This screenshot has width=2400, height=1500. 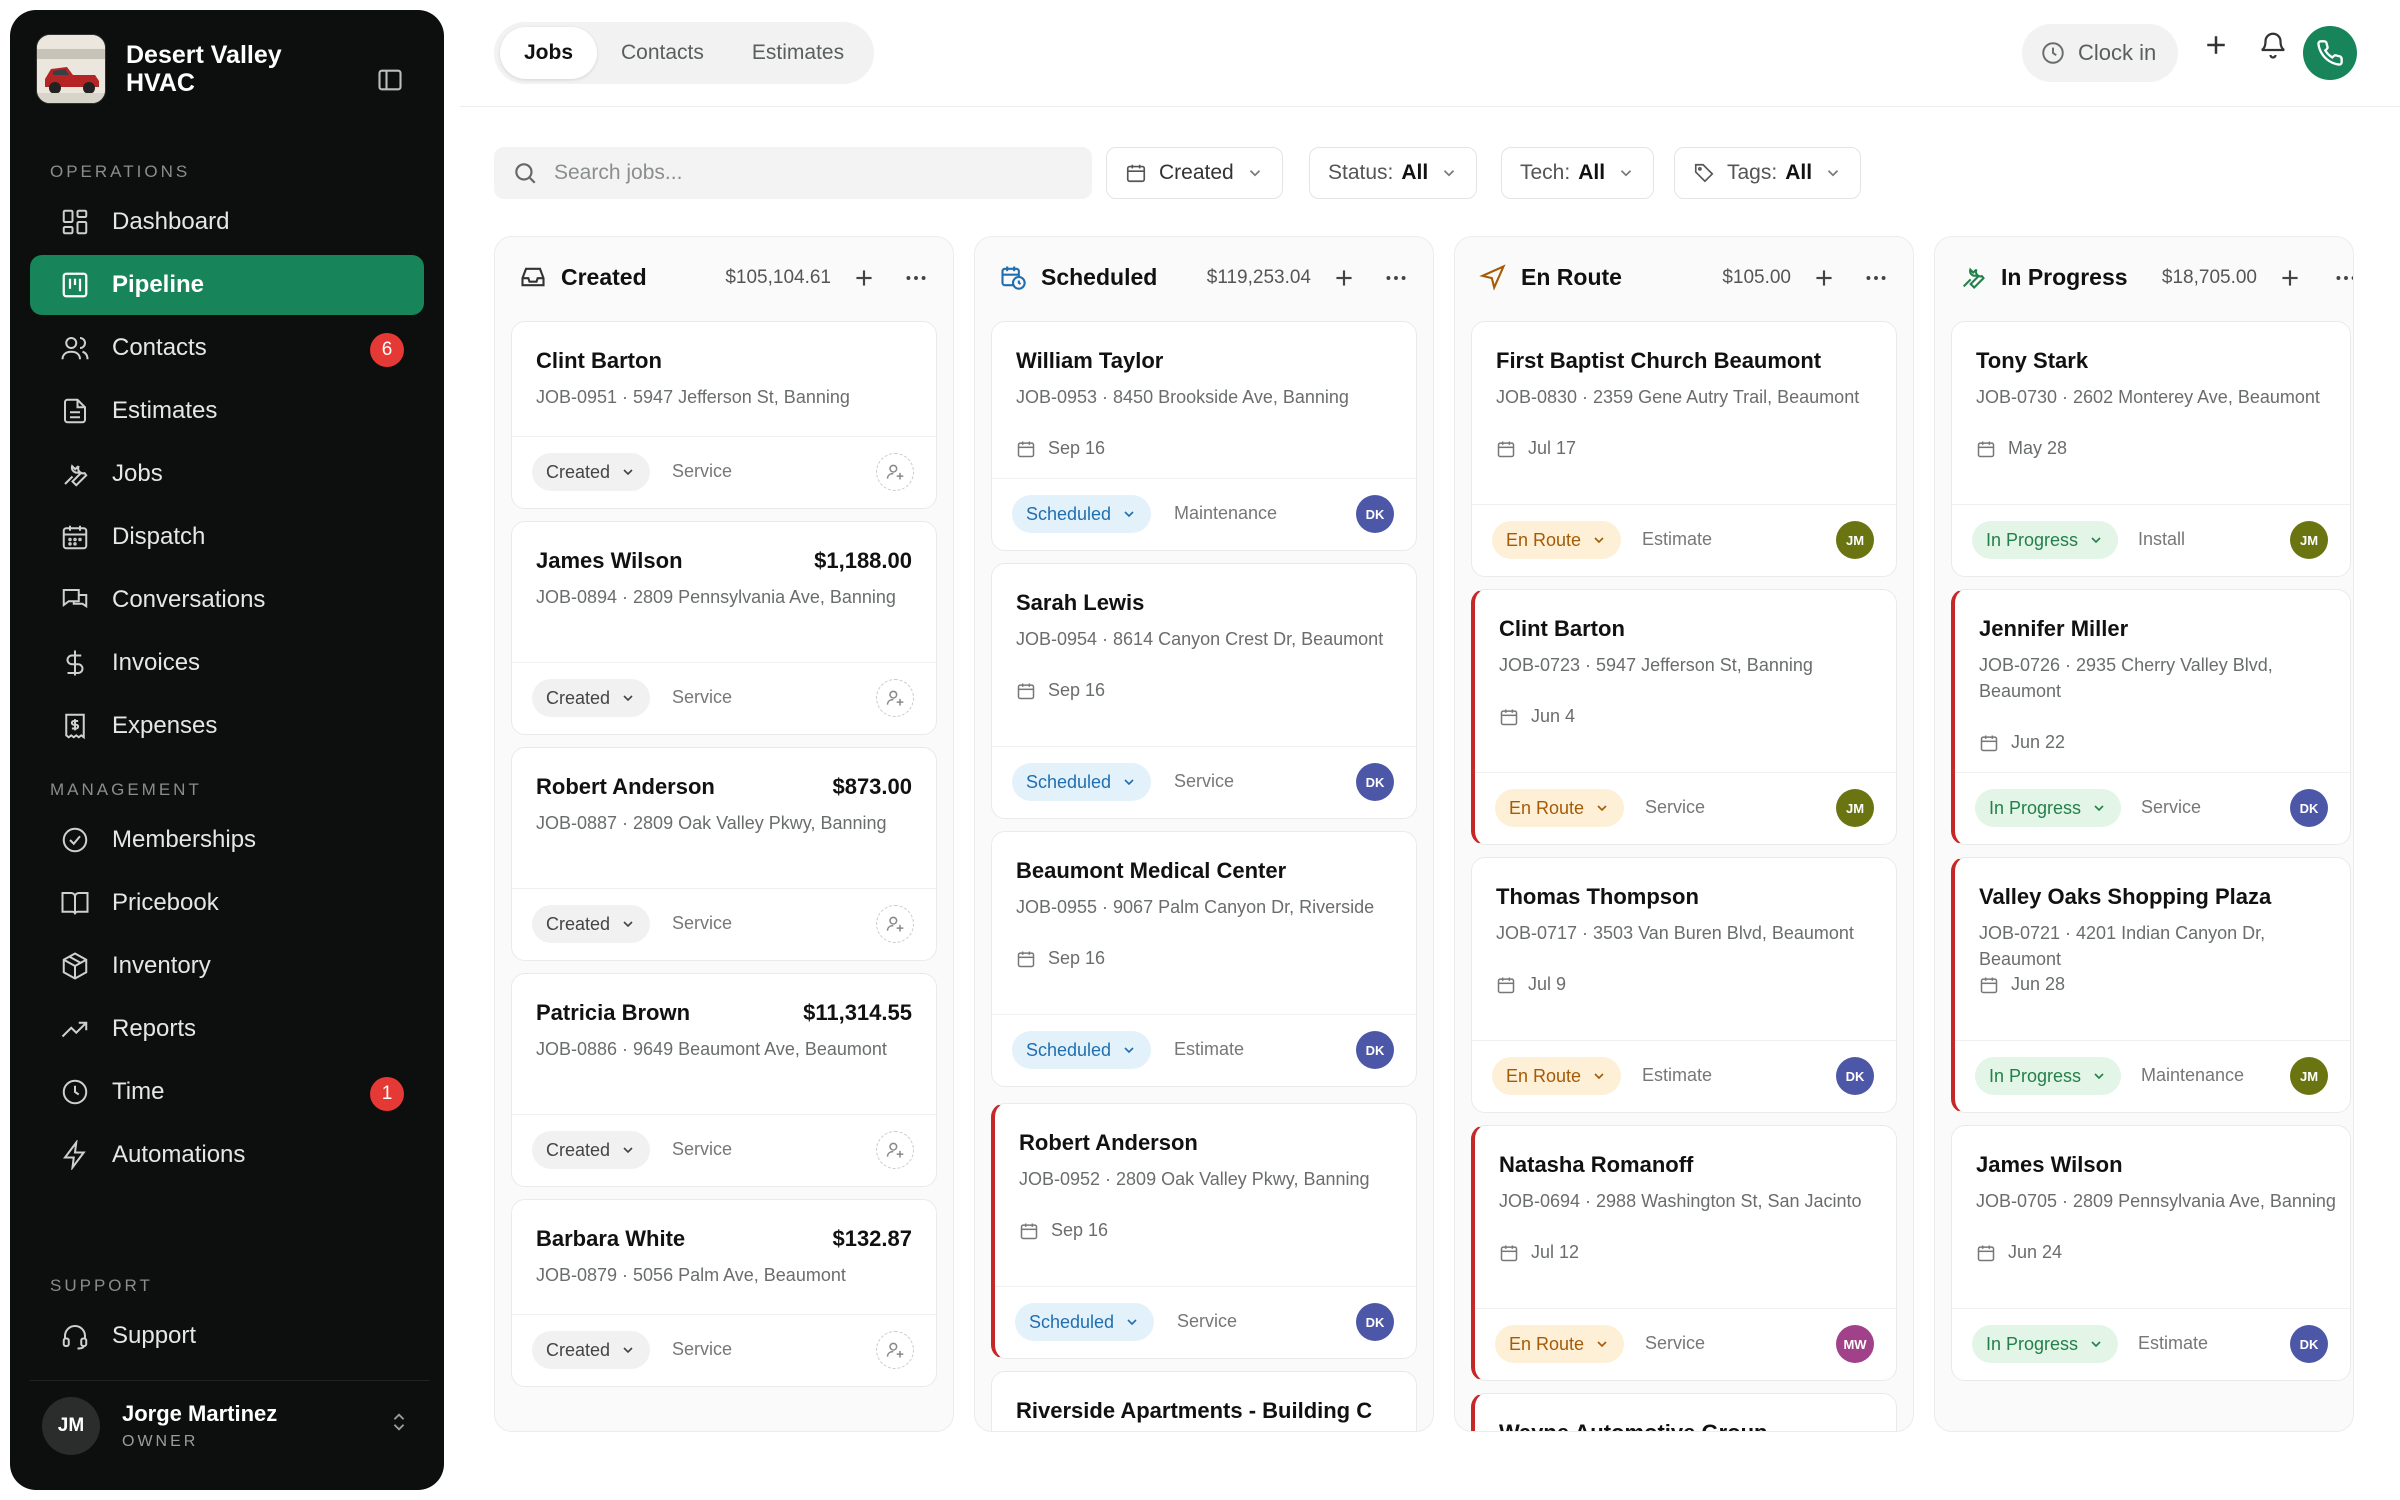 I want to click on search-input, so click(x=794, y=173).